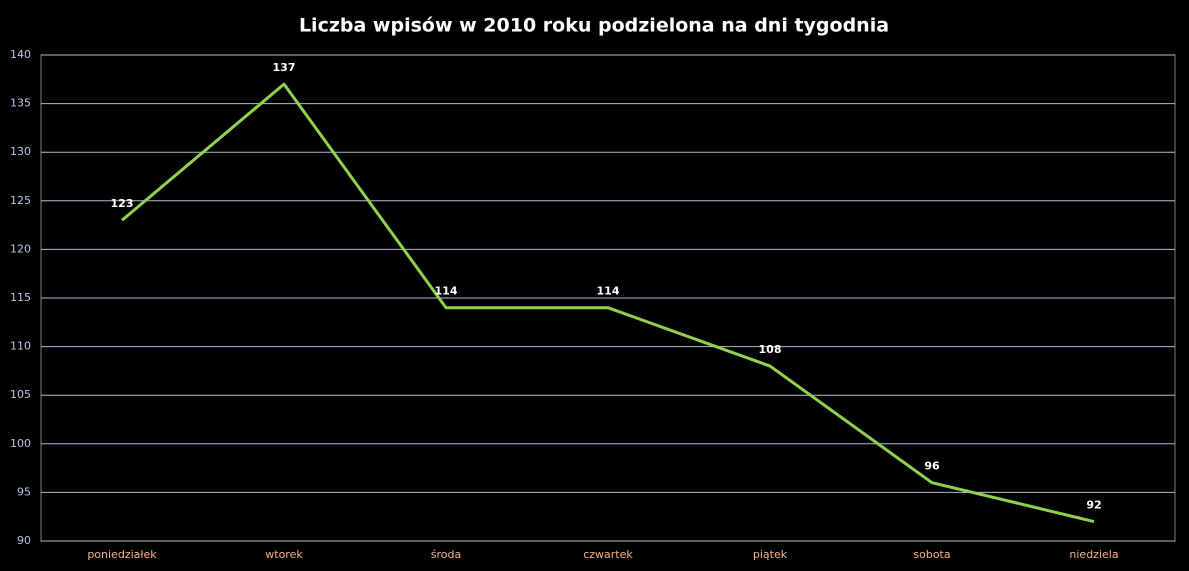 The image size is (1189, 571). What do you see at coordinates (1093, 554) in the screenshot?
I see `x-tick-label: niedziela` at bounding box center [1093, 554].